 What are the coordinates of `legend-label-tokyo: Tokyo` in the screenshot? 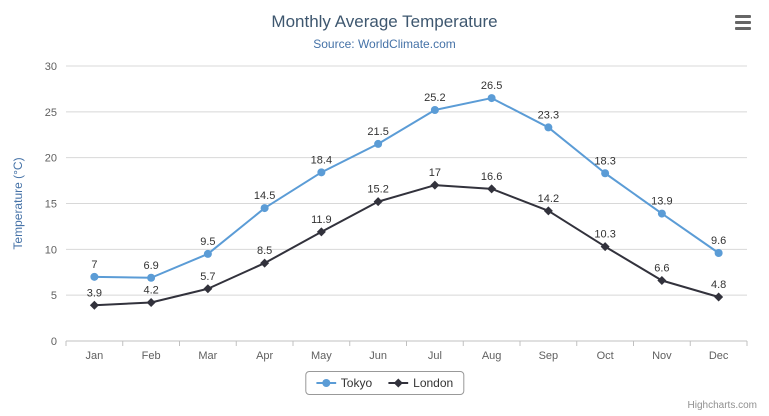 It's located at (356, 383).